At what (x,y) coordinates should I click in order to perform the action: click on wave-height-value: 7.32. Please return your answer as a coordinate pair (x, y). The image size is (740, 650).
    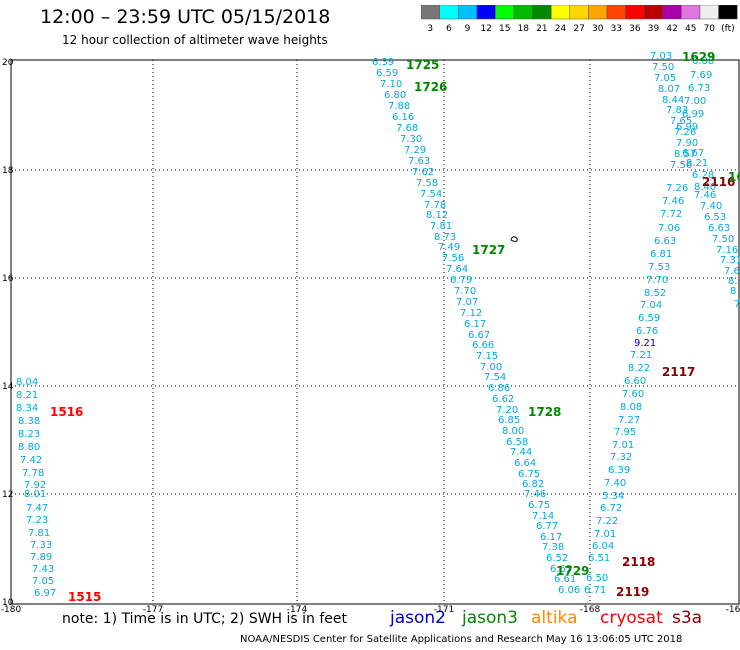
    Looking at the image, I should click on (621, 457).